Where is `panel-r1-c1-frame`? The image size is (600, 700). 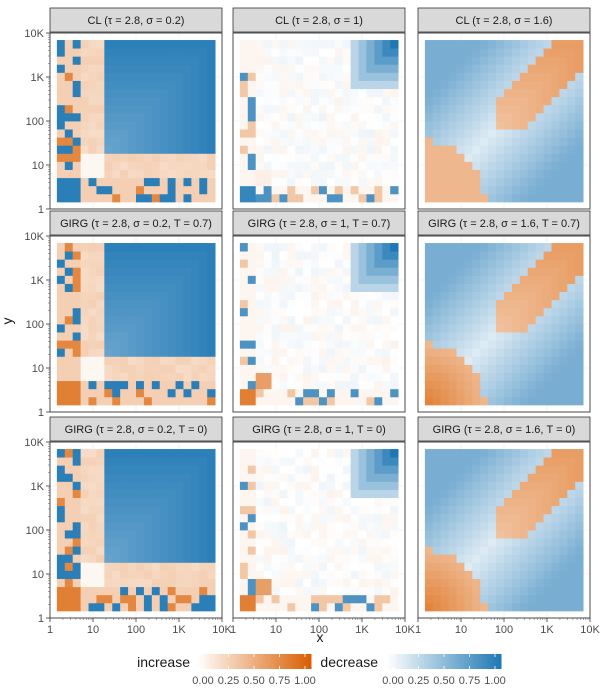
panel-r1-c1-frame is located at coordinates (319, 324).